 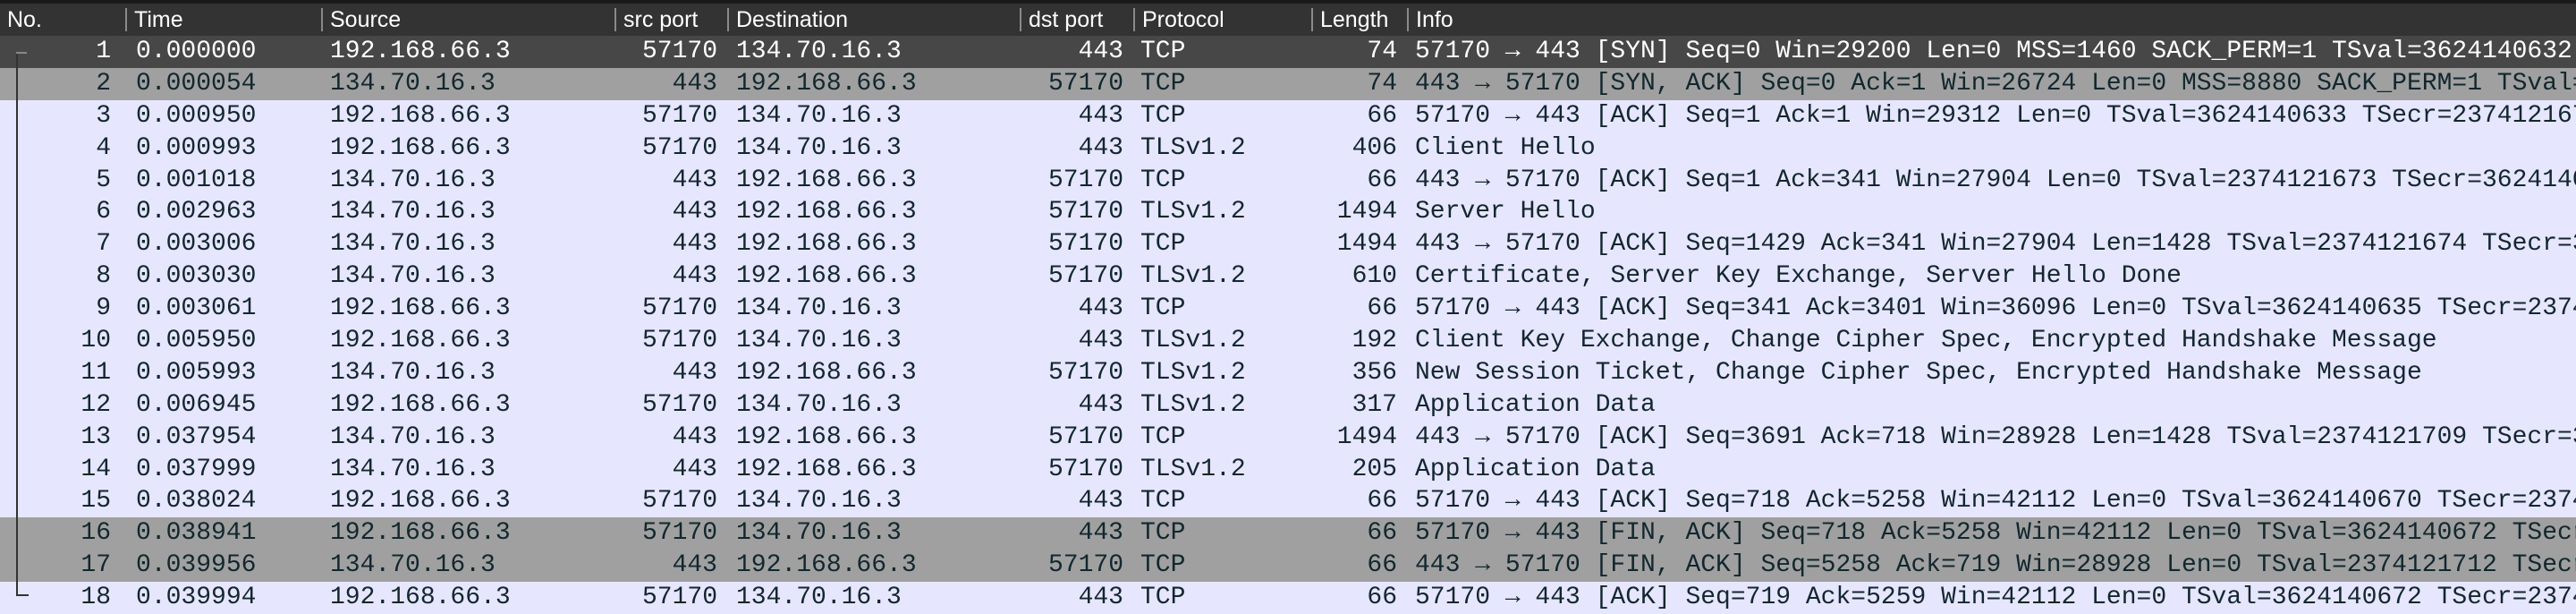 I want to click on packet-time: 0.003061, so click(x=196, y=308).